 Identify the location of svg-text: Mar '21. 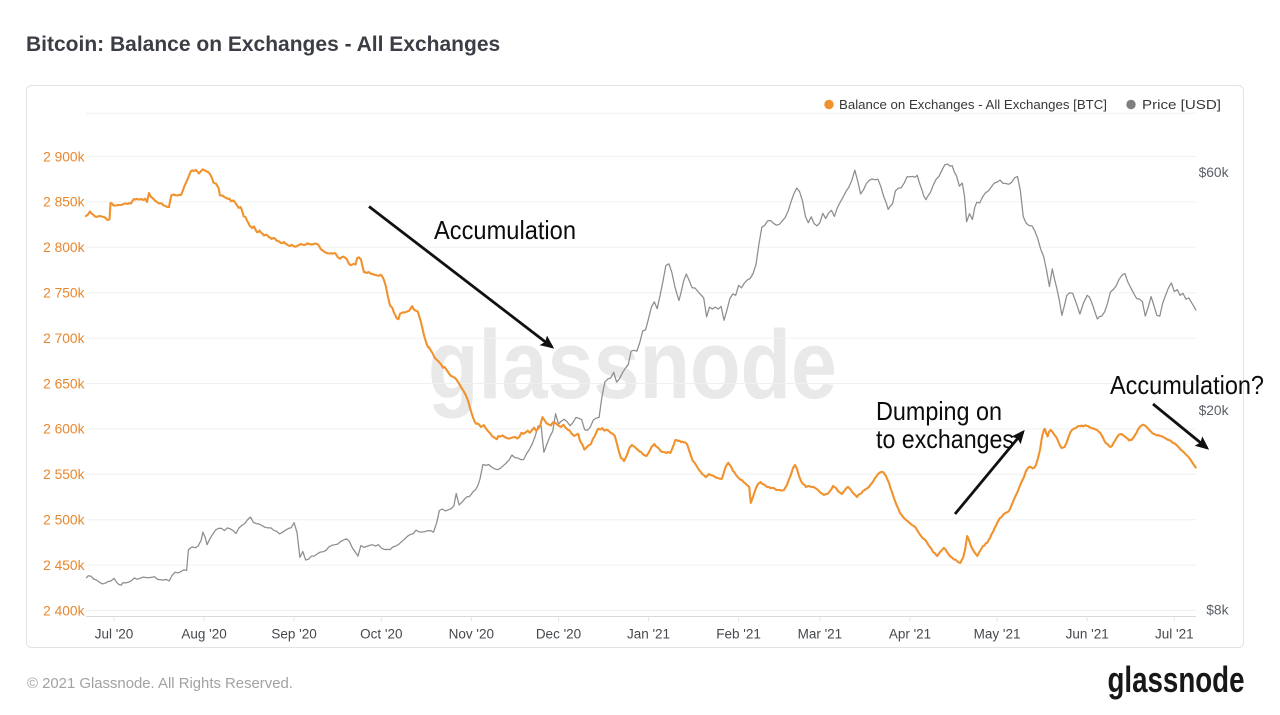
(820, 634).